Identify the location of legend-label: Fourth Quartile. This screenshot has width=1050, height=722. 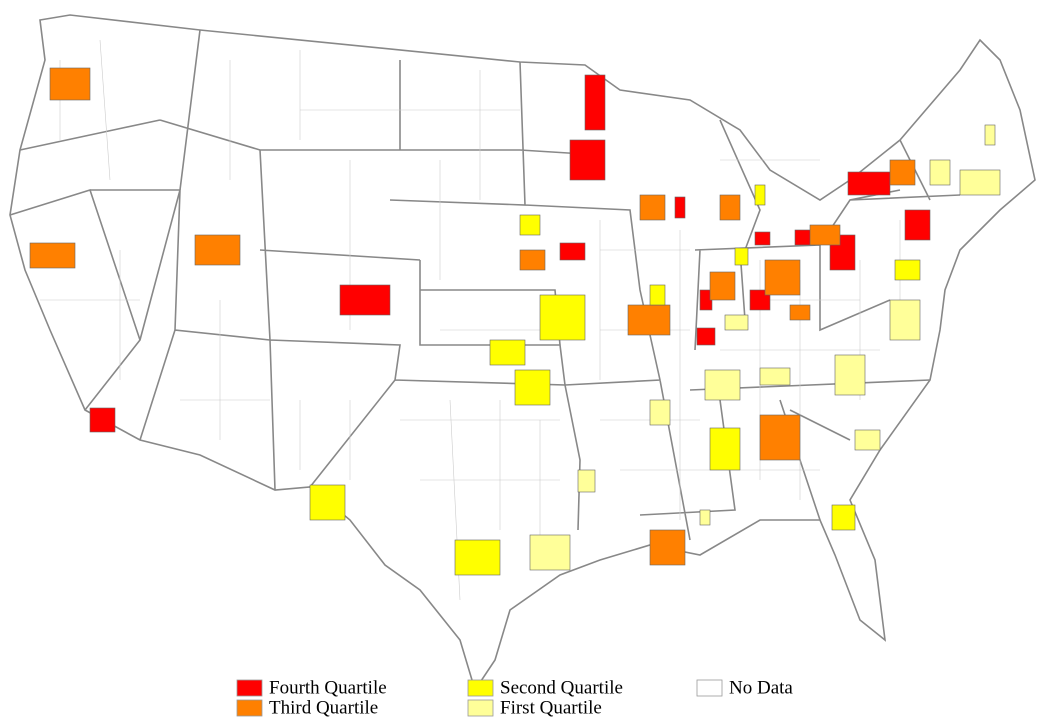
(328, 687).